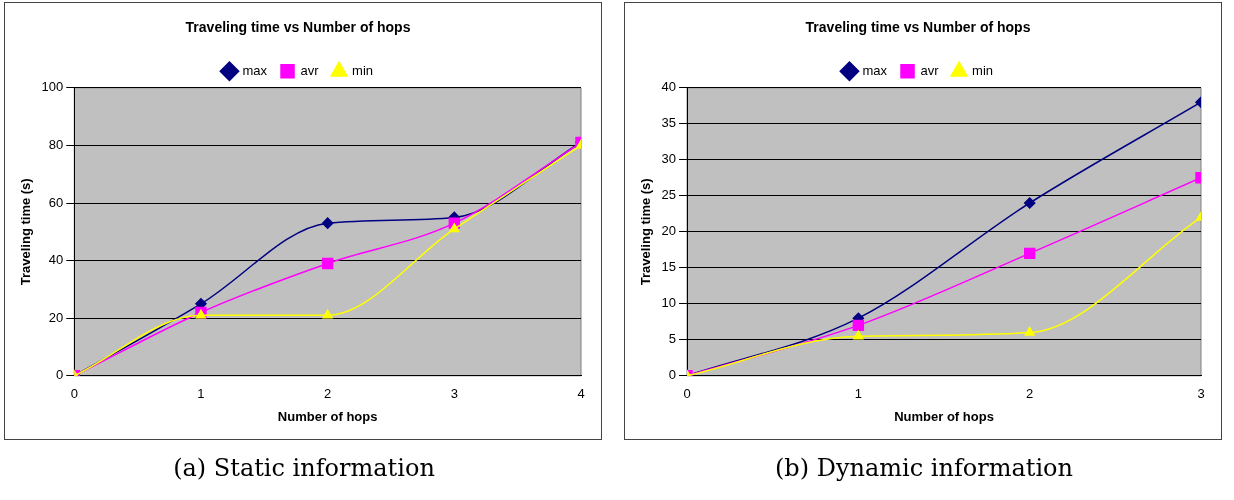 This screenshot has width=1234, height=500. What do you see at coordinates (56, 202) in the screenshot?
I see `y-tick-label: 60` at bounding box center [56, 202].